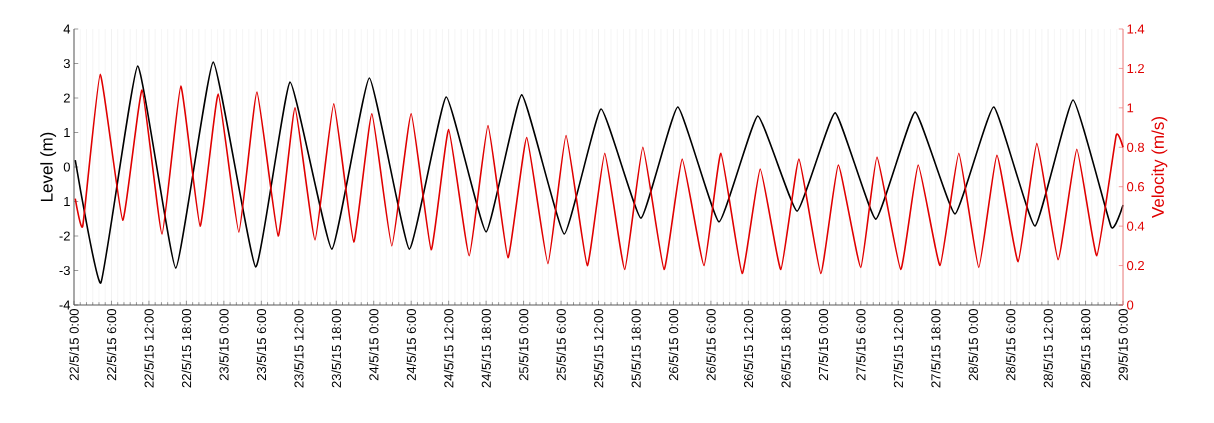 The width and height of the screenshot is (1214, 423). Describe the element at coordinates (66, 167) in the screenshot. I see `y-tick-label: 0` at that location.